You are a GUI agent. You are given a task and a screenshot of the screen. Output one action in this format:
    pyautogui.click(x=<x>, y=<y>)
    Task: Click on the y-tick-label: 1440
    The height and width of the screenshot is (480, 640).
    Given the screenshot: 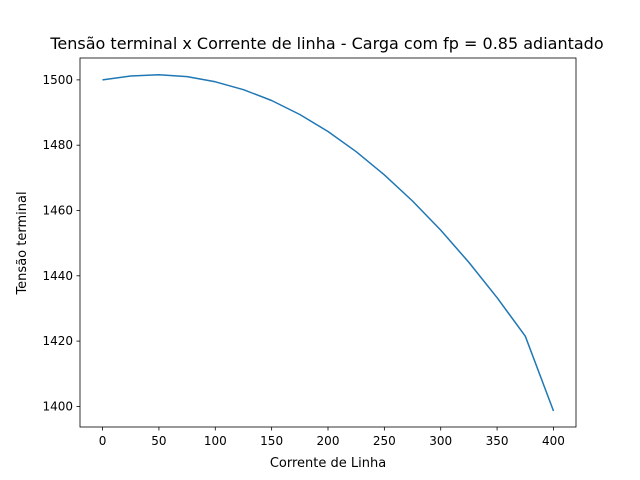 What is the action you would take?
    pyautogui.click(x=57, y=276)
    